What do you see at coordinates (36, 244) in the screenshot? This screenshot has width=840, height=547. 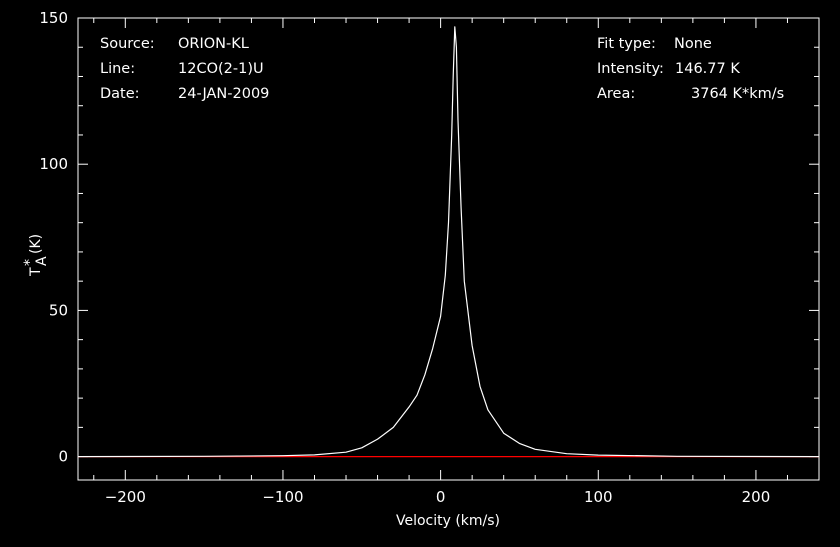 I see `svg-text: (K)` at bounding box center [36, 244].